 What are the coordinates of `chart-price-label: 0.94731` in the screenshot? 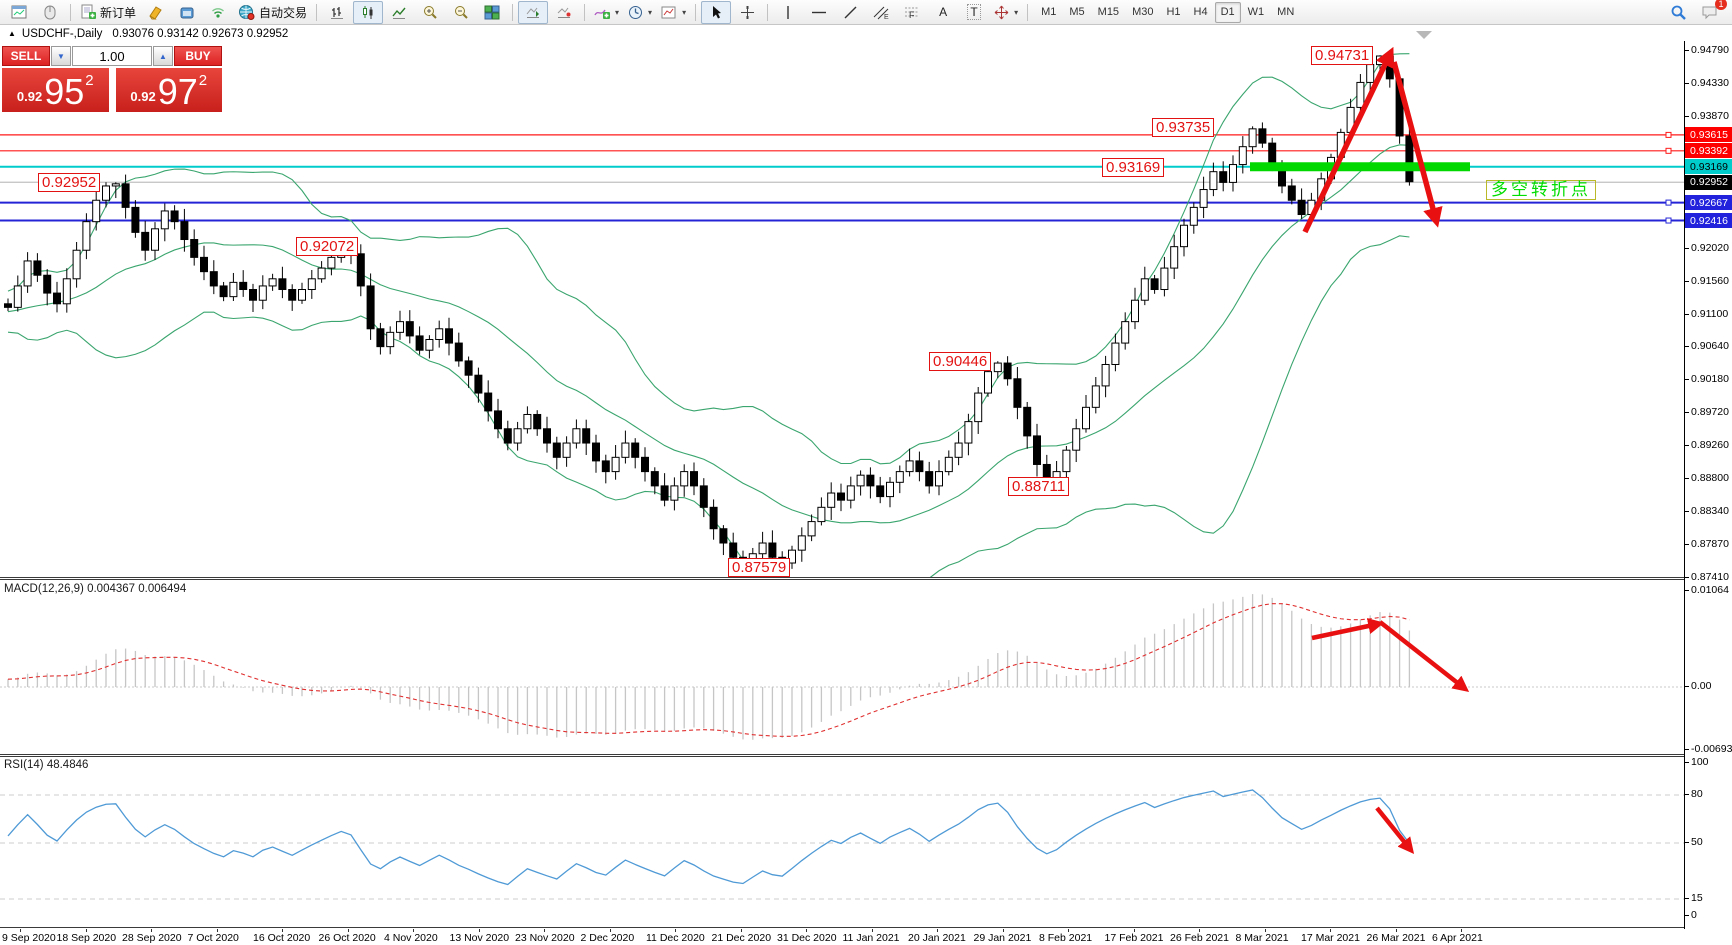 It's located at (1342, 55).